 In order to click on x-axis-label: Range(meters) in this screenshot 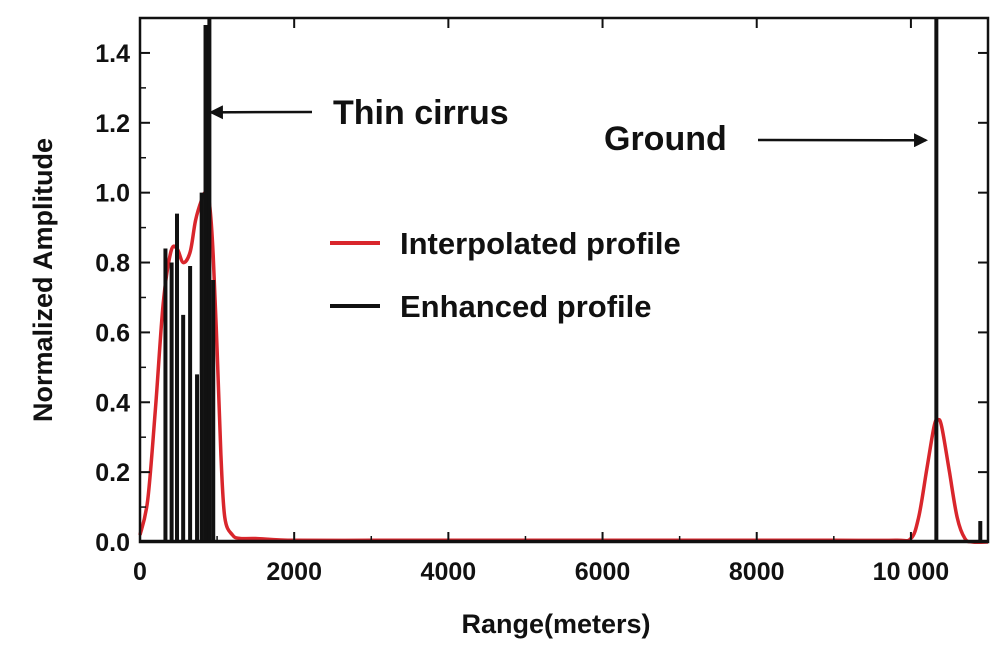, I will do `click(555, 624)`.